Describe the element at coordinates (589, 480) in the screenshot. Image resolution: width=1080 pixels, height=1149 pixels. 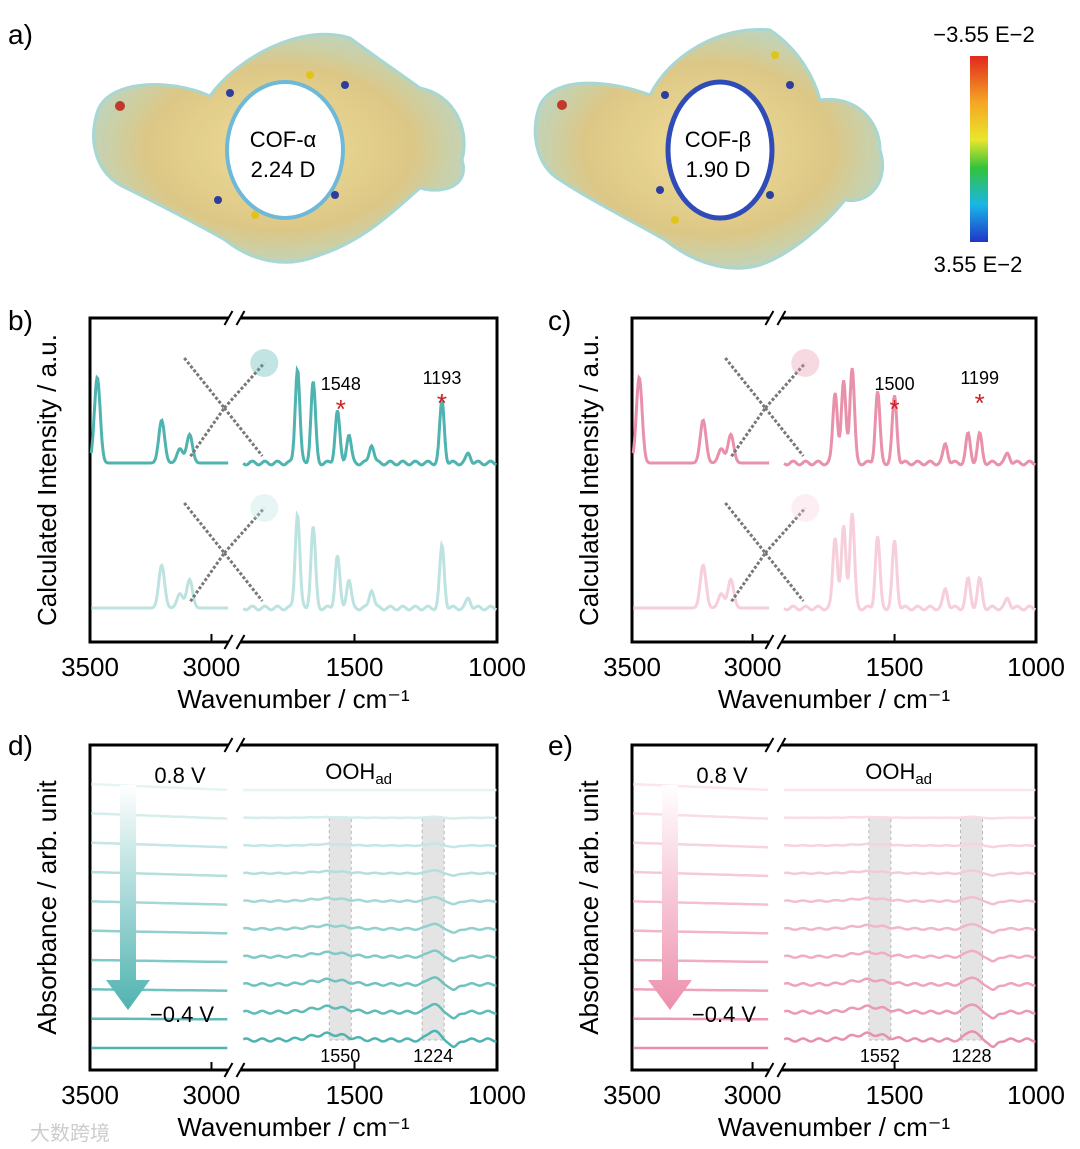
I see `y-axis-label: Calculated Intensity / a.u.` at that location.